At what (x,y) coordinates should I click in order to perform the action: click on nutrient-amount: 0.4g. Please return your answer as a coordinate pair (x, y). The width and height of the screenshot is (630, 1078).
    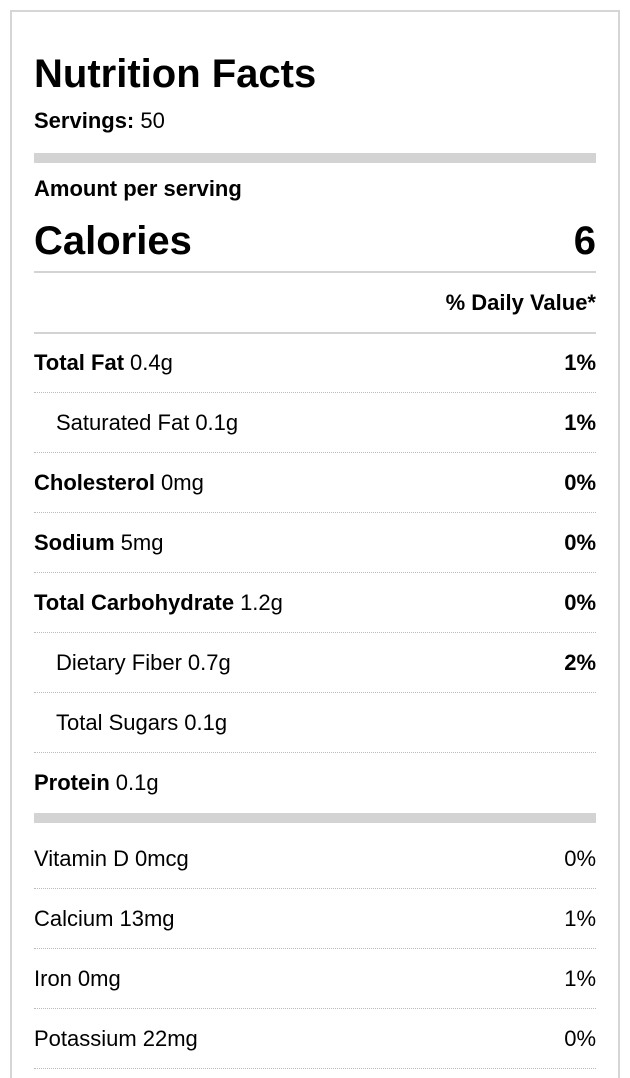
    Looking at the image, I should click on (151, 362).